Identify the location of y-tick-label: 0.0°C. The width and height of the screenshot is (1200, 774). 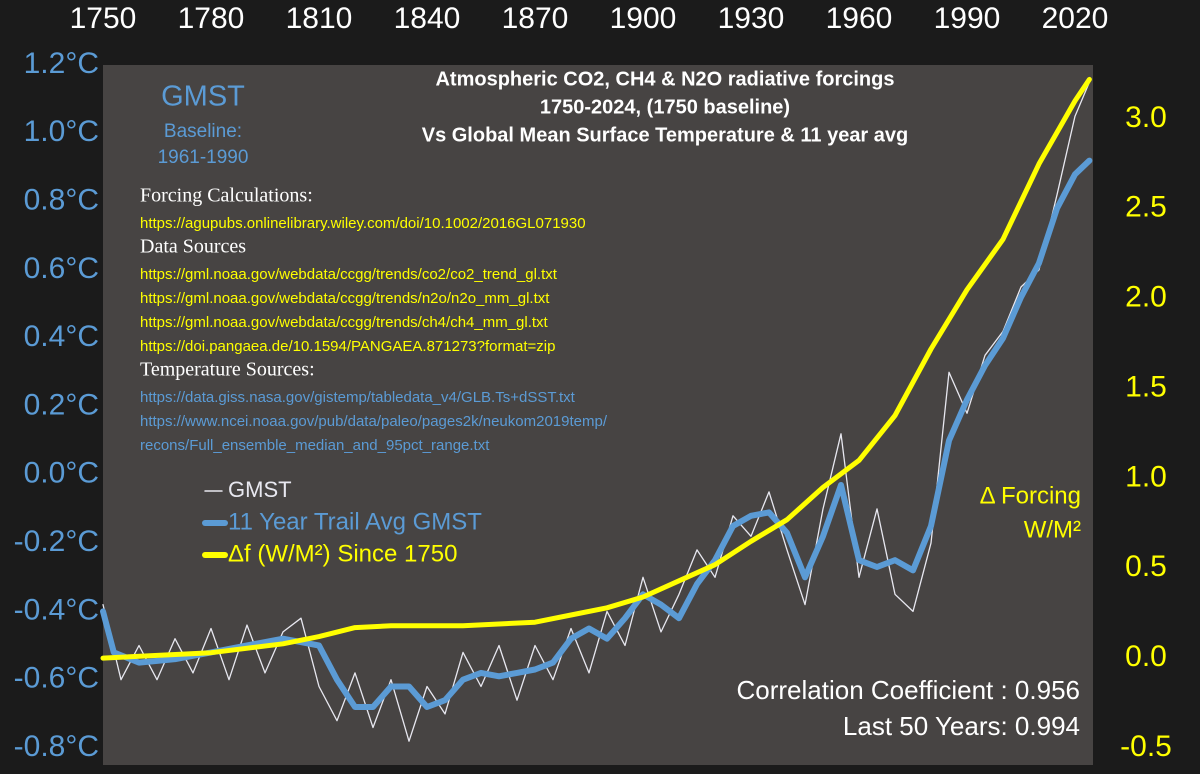
(61, 473).